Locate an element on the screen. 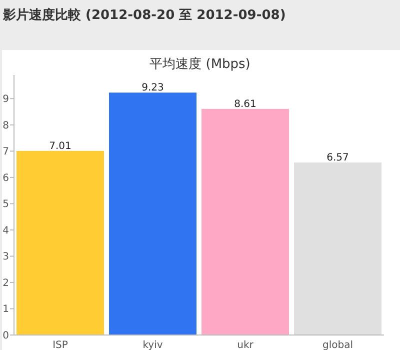 Image resolution: width=400 pixels, height=350 pixels. x-tick-label: global is located at coordinates (337, 345).